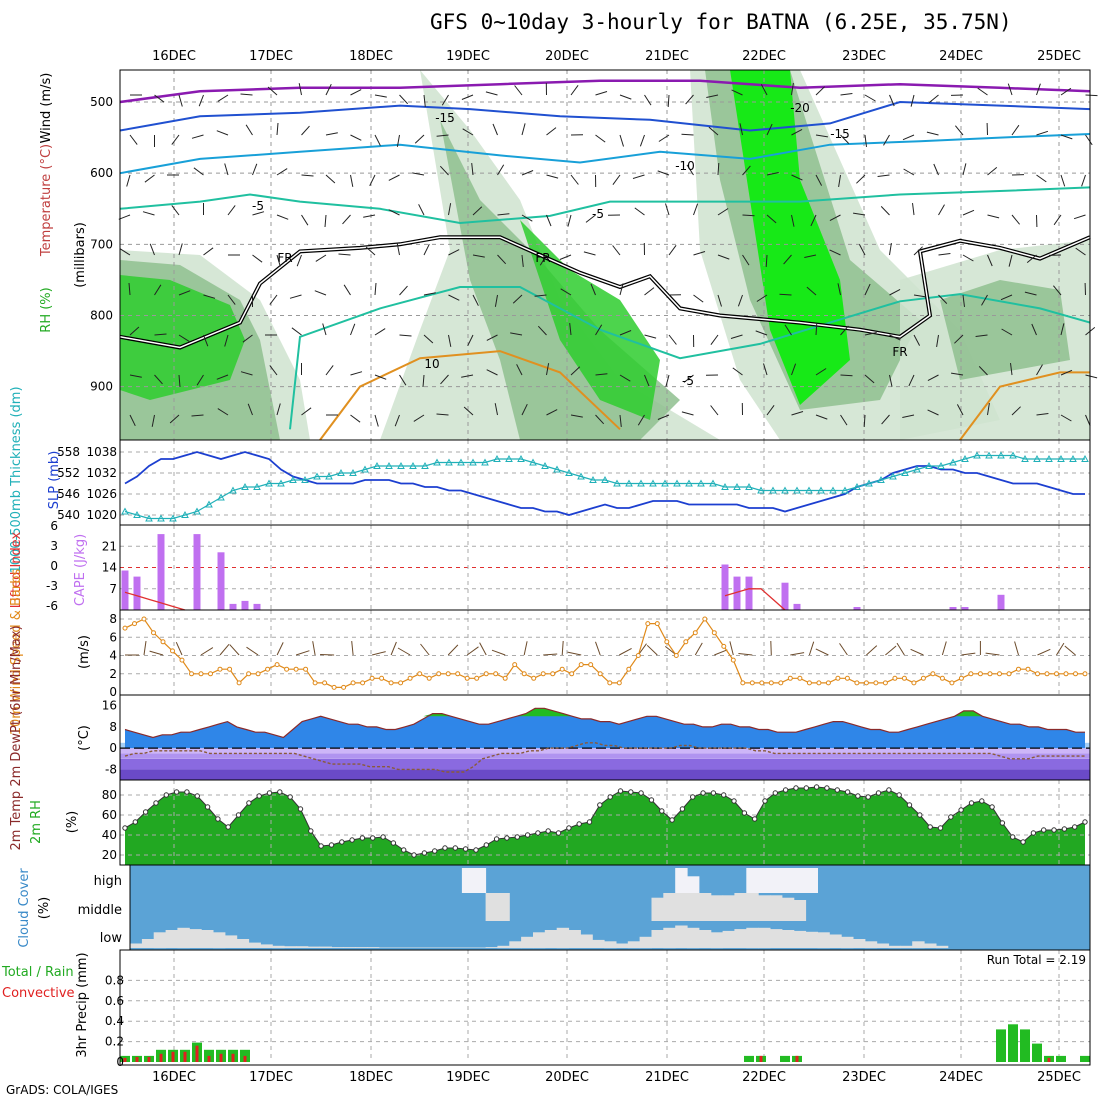 The width and height of the screenshot is (1100, 1100). What do you see at coordinates (445, 118) in the screenshot?
I see `contour-label: -15` at bounding box center [445, 118].